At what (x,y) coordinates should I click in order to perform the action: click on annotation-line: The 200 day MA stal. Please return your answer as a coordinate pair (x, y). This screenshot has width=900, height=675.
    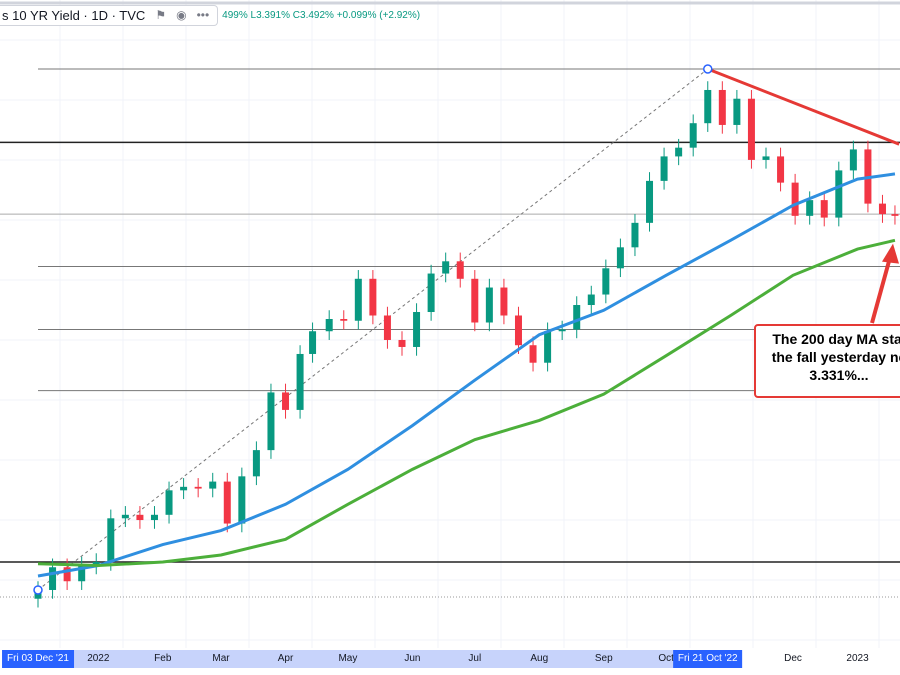
    Looking at the image, I should click on (836, 339).